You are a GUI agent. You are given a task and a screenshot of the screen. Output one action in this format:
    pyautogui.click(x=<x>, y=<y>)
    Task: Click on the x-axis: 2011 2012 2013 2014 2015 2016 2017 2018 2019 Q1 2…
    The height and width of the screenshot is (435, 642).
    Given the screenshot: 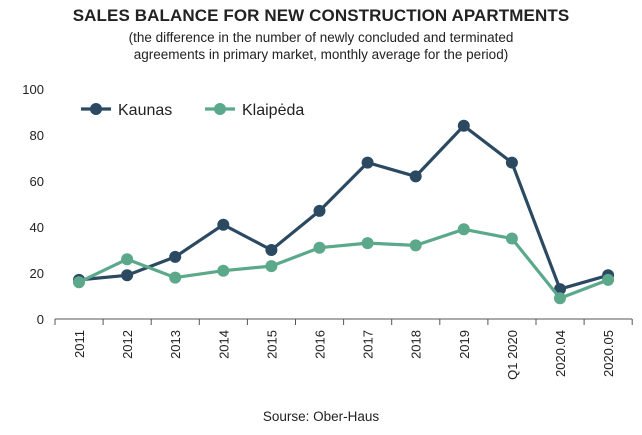 What is the action you would take?
    pyautogui.click(x=343, y=349)
    